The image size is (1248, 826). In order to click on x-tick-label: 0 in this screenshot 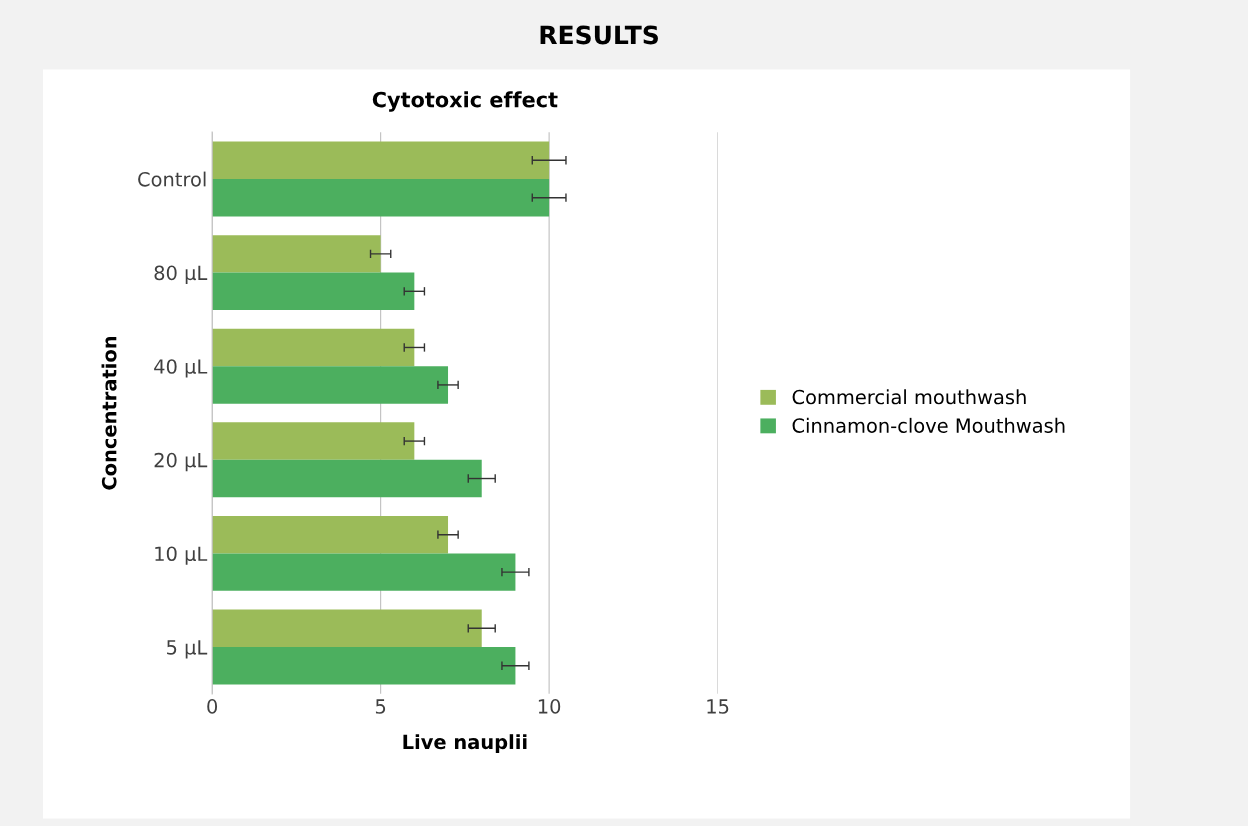, I will do `click(212, 706)`.